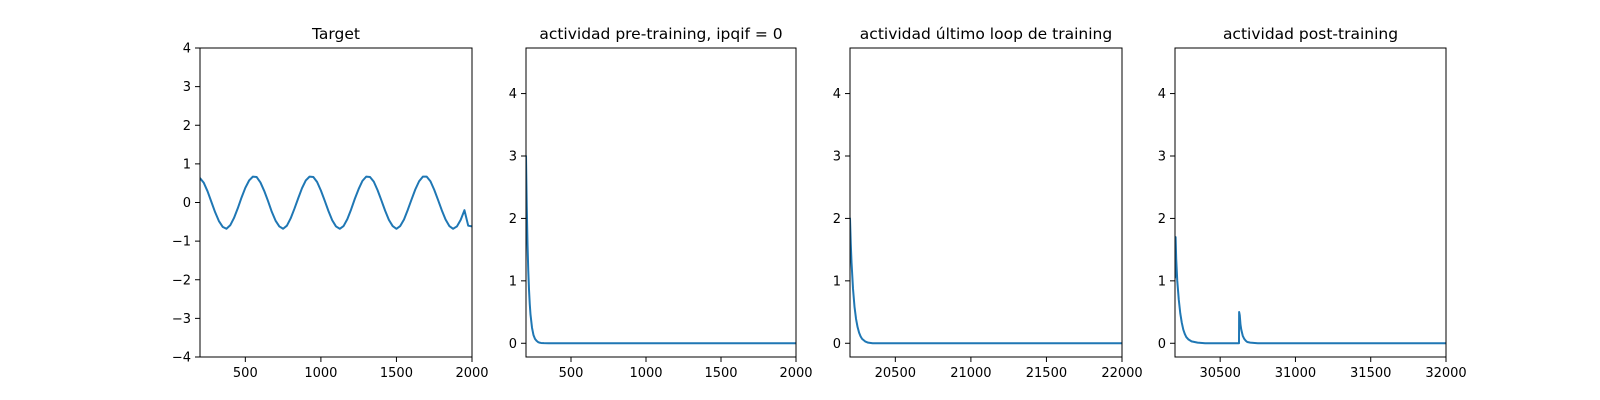 The width and height of the screenshot is (1600, 400). What do you see at coordinates (1310, 34) in the screenshot?
I see `chart-title: actividad post-training` at bounding box center [1310, 34].